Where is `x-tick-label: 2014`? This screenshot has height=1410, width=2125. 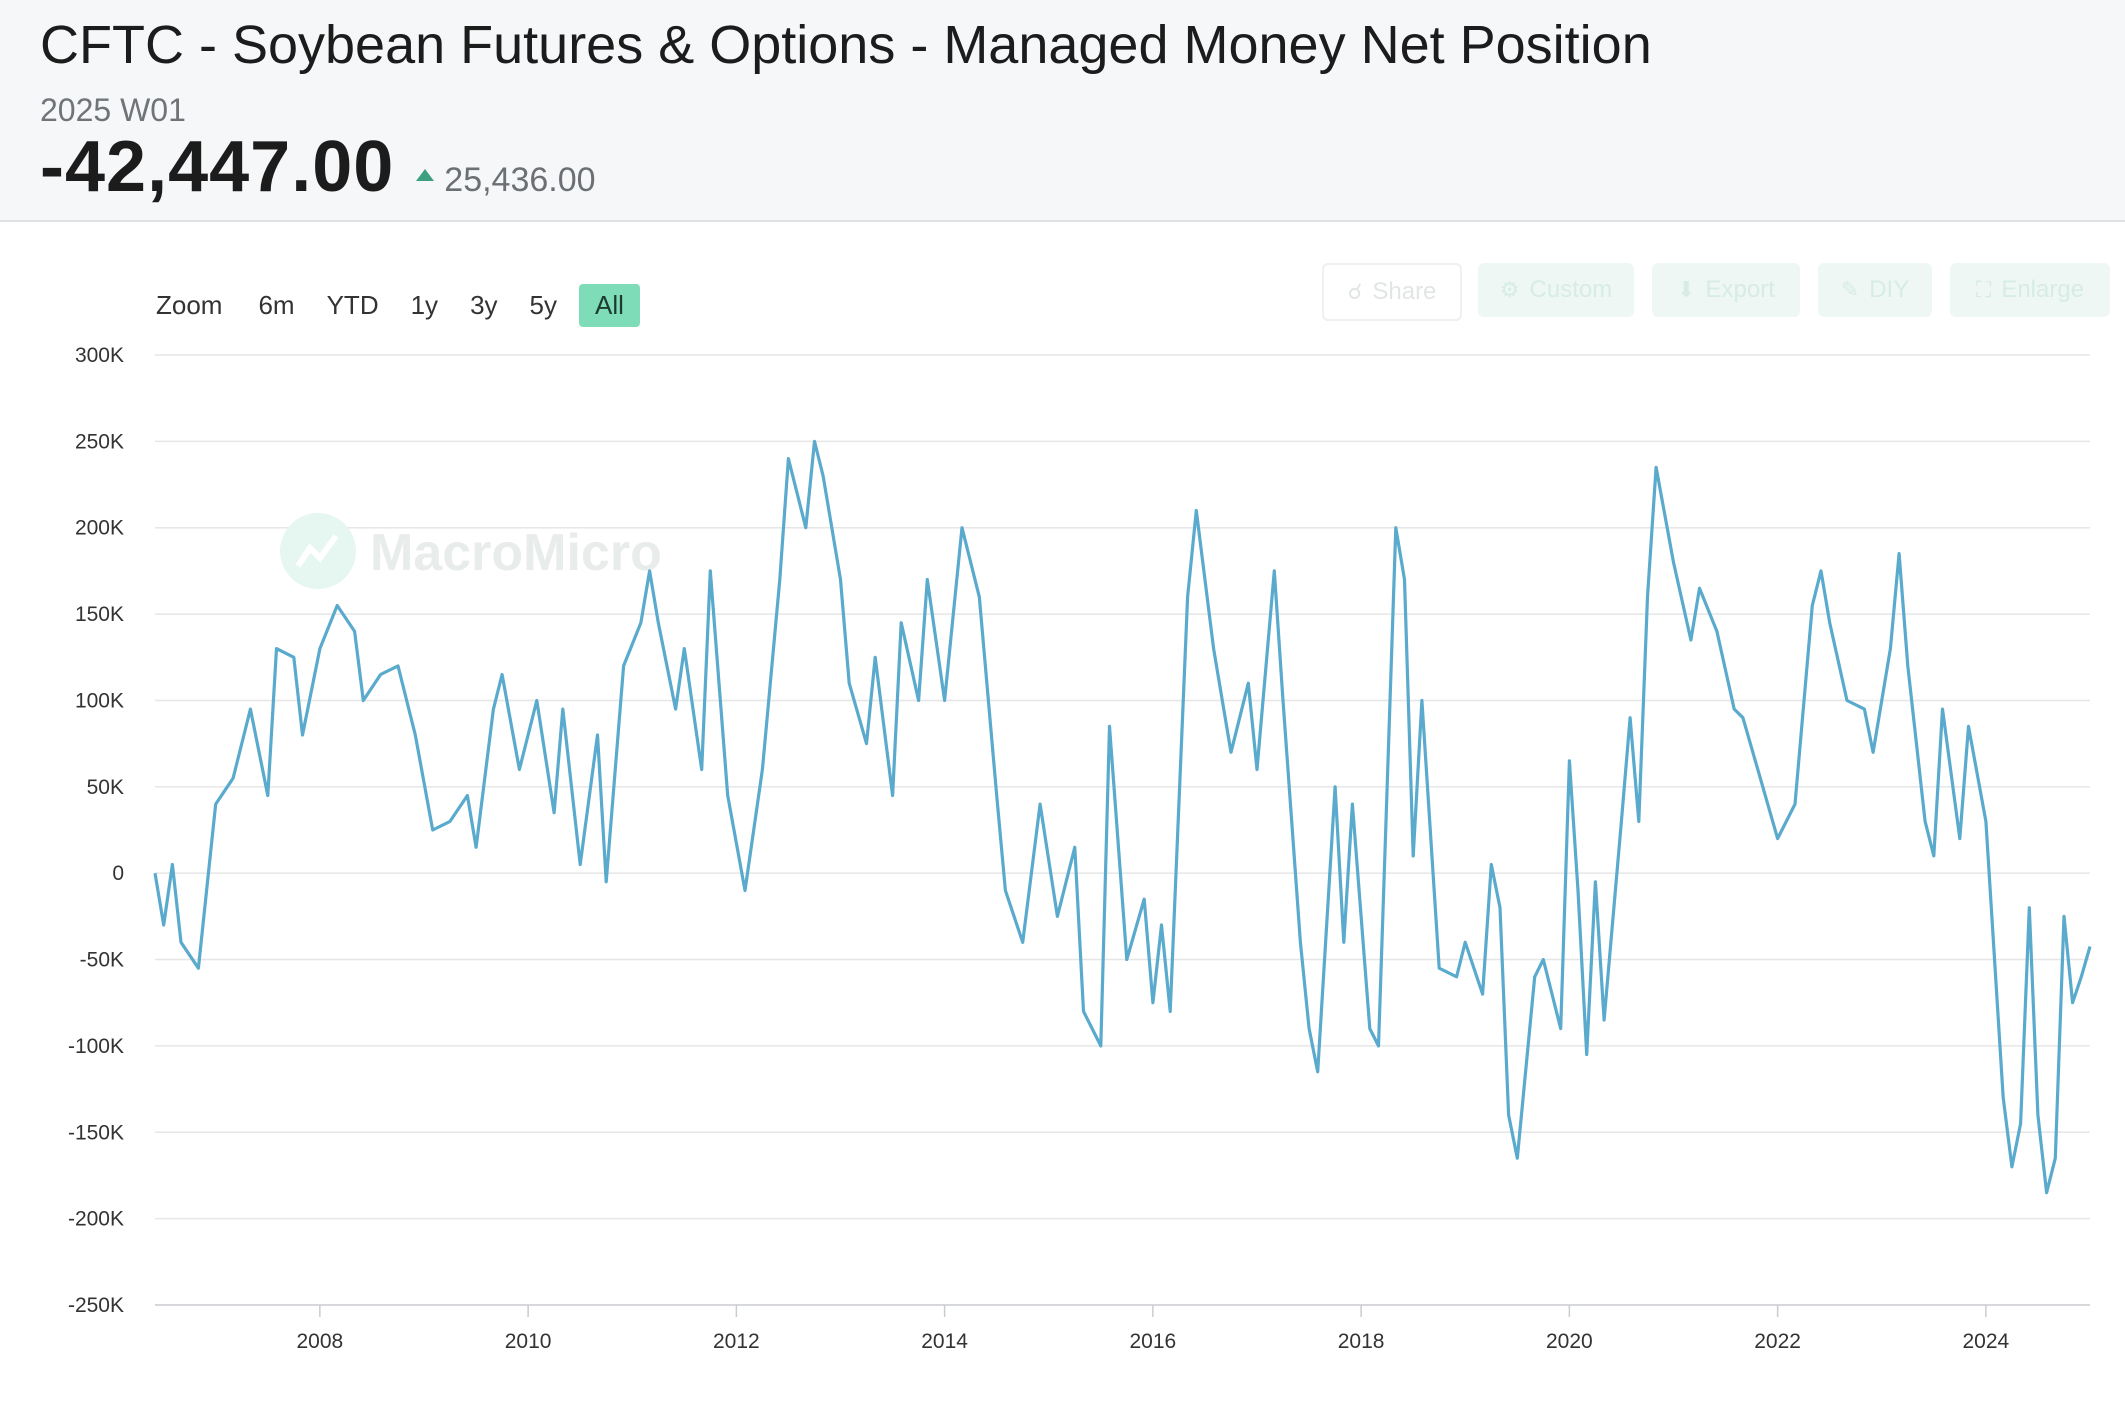
x-tick-label: 2014 is located at coordinates (944, 1341).